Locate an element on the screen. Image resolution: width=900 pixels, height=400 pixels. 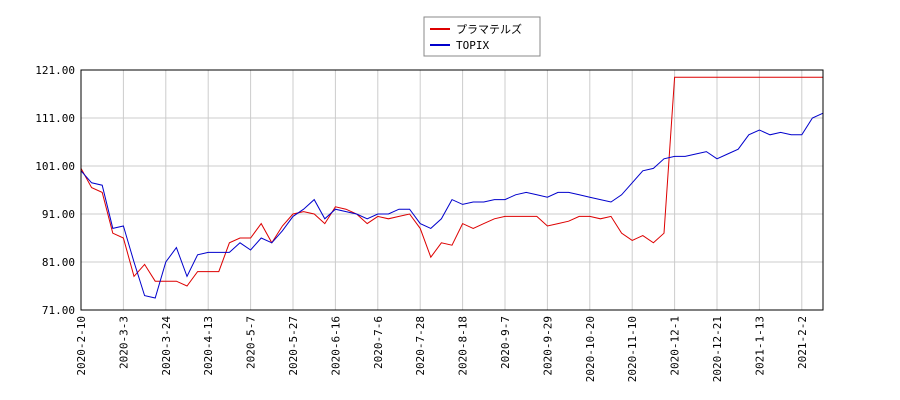
x-tick-label: 2020-7-6 is located at coordinates (378, 342).